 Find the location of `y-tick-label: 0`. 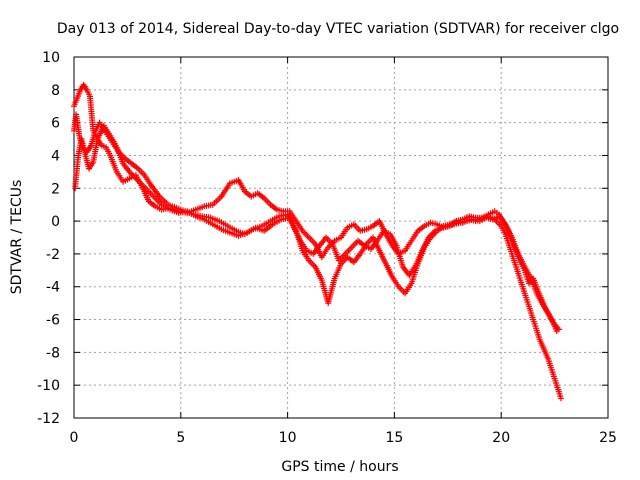

y-tick-label: 0 is located at coordinates (55, 222).